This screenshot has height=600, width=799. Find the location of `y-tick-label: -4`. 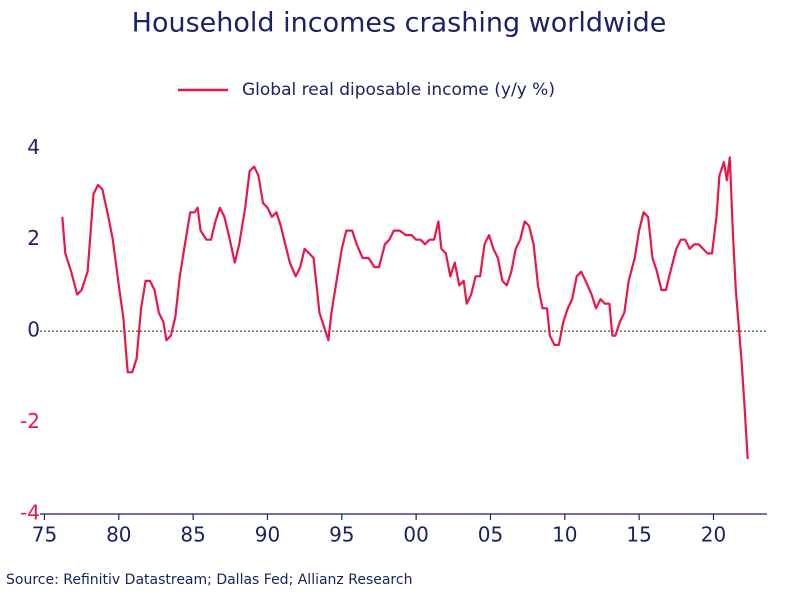

y-tick-label: -4 is located at coordinates (30, 513).